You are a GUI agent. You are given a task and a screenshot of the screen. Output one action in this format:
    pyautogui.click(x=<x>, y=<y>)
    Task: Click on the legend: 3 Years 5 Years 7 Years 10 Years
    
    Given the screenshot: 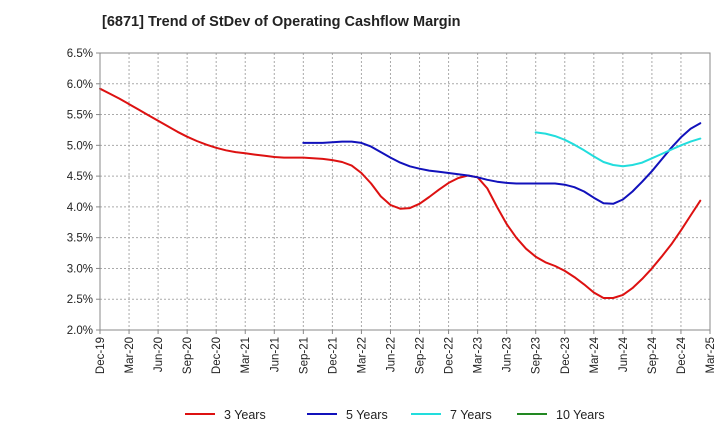 What is the action you would take?
    pyautogui.click(x=395, y=415)
    